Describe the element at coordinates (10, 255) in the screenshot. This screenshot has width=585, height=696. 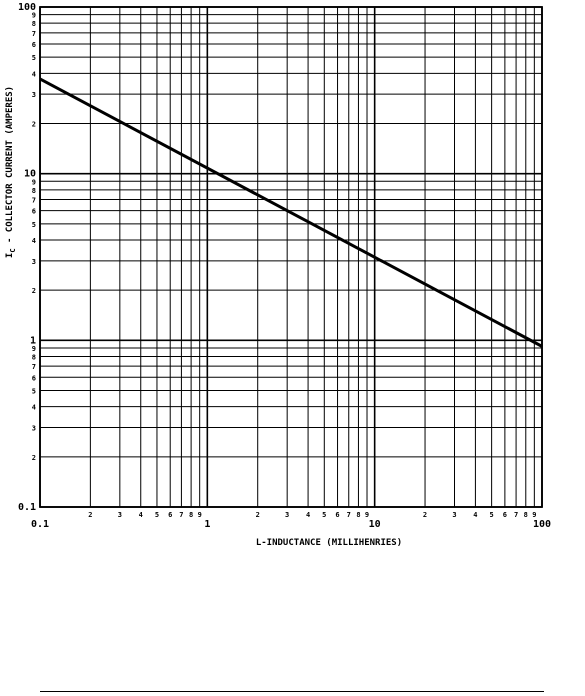
I see `y-axis-title-prefix: I` at that location.